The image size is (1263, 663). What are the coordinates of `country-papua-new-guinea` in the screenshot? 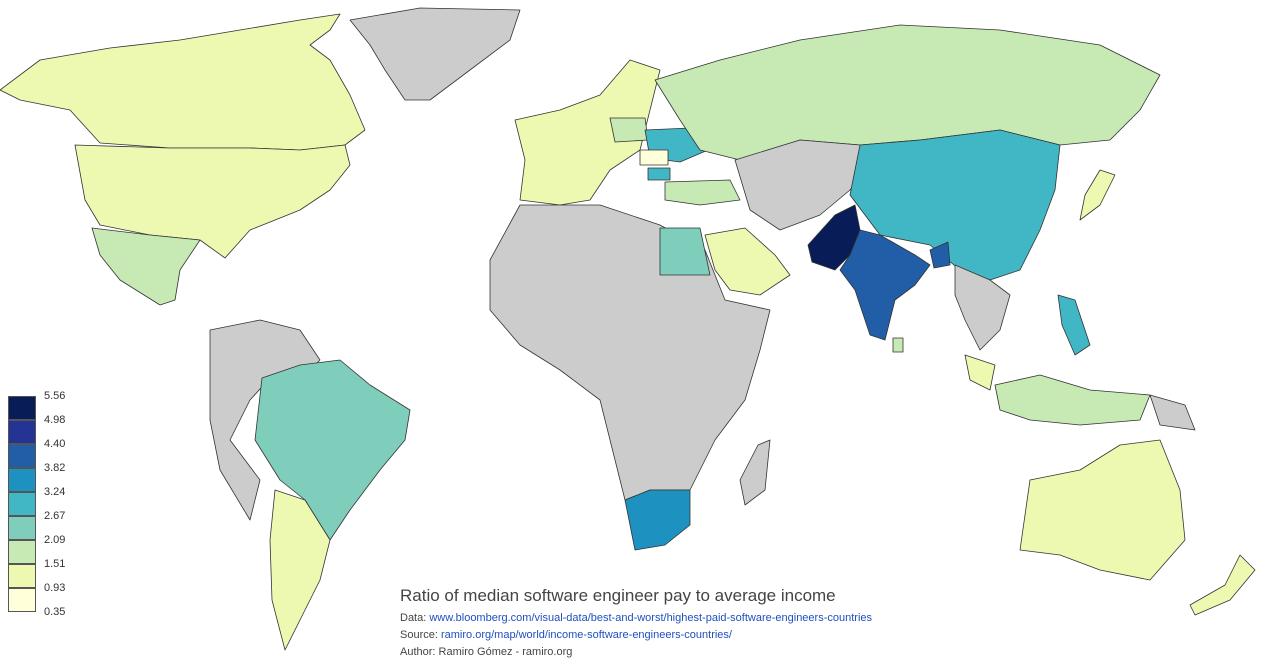 It's located at (1172, 412).